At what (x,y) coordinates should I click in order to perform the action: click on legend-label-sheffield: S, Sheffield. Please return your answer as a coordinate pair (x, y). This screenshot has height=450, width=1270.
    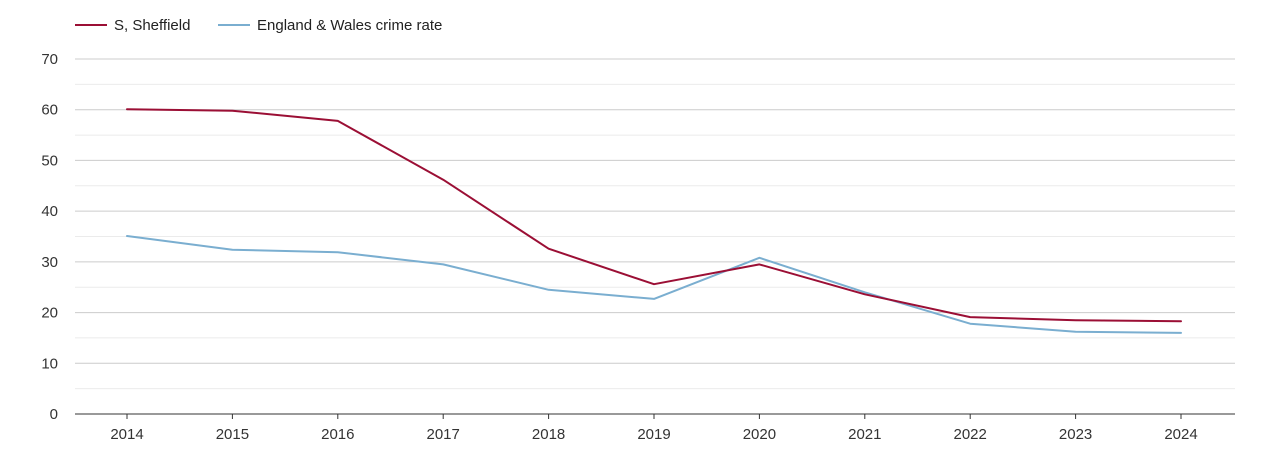
    Looking at the image, I should click on (152, 25).